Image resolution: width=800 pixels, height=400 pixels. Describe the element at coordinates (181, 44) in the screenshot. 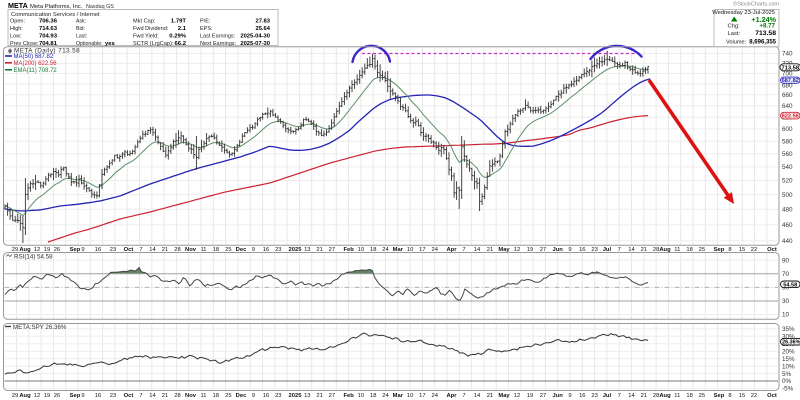

I see `svg-text: 66.2` at that location.